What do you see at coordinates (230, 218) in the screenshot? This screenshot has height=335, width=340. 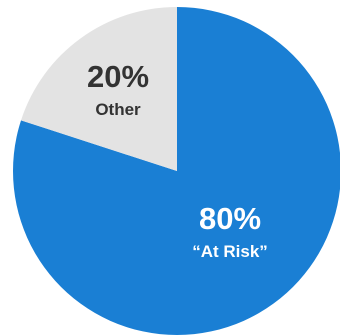 I see `slice-value-label-at-risk: 80%` at bounding box center [230, 218].